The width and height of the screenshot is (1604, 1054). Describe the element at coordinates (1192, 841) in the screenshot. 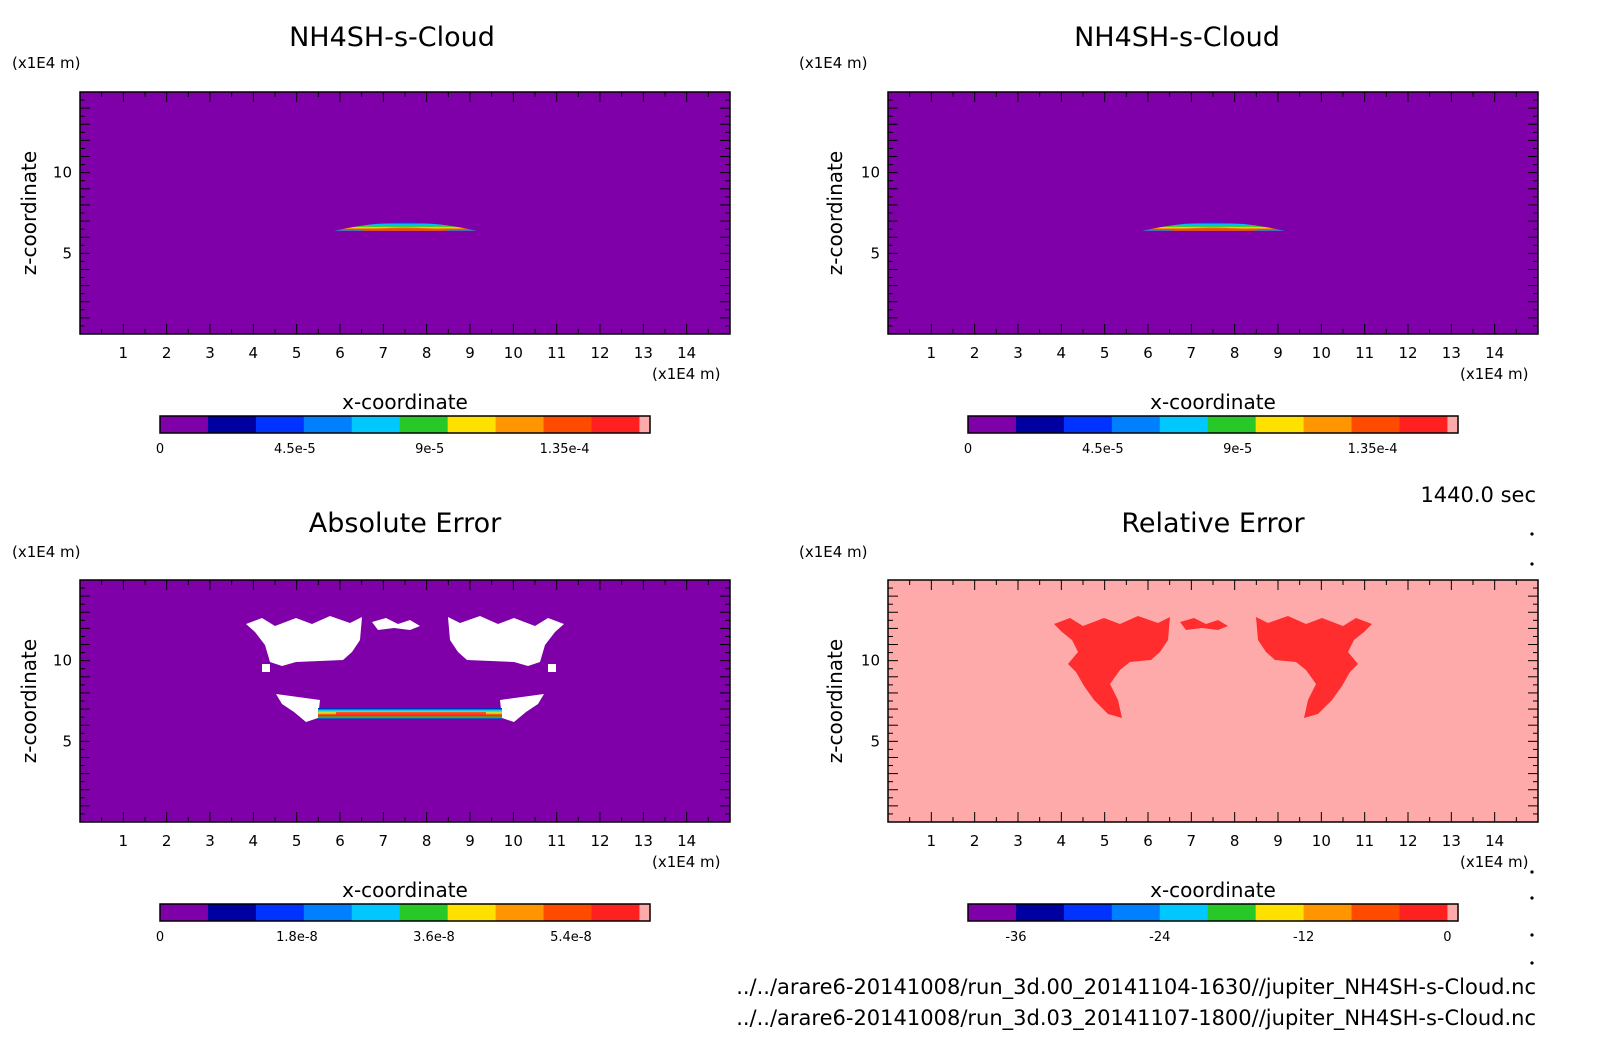

I see `x-tick-label: 7` at that location.